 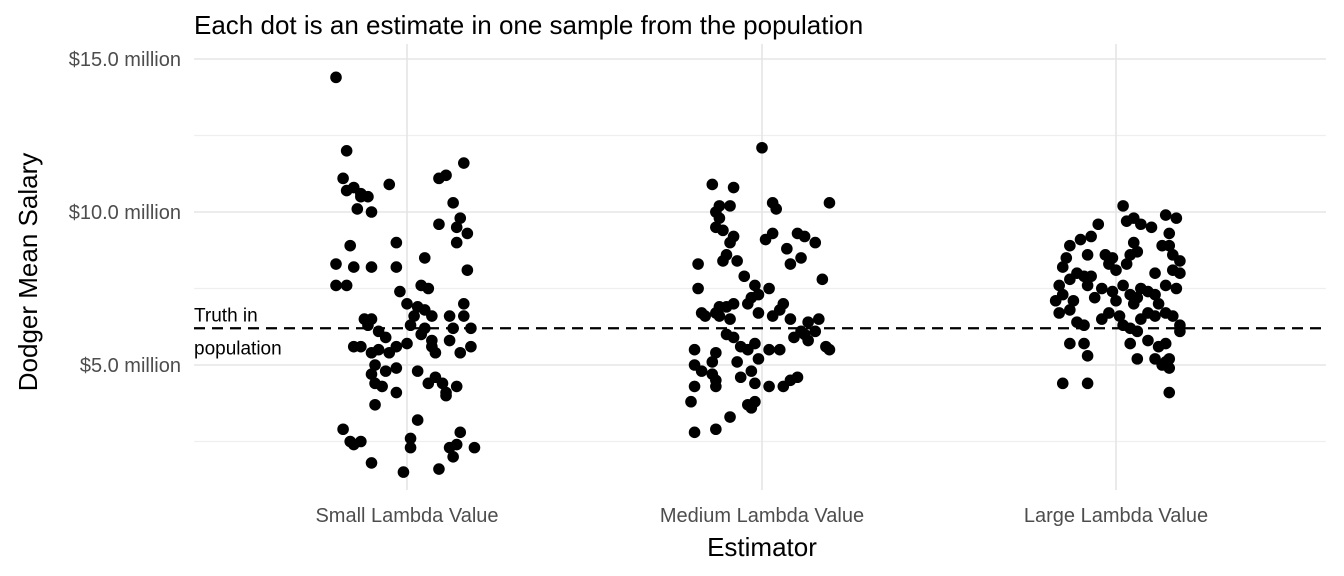 I want to click on y-tick-label: $5.0 million, so click(x=130, y=366).